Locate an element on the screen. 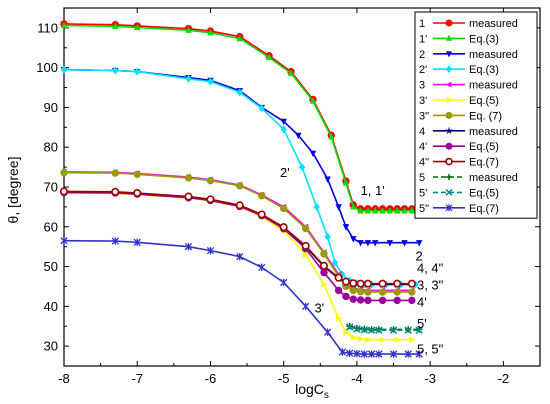 Image resolution: width=550 pixels, height=404 pixels. y-tick-label: 70 is located at coordinates (51, 187).